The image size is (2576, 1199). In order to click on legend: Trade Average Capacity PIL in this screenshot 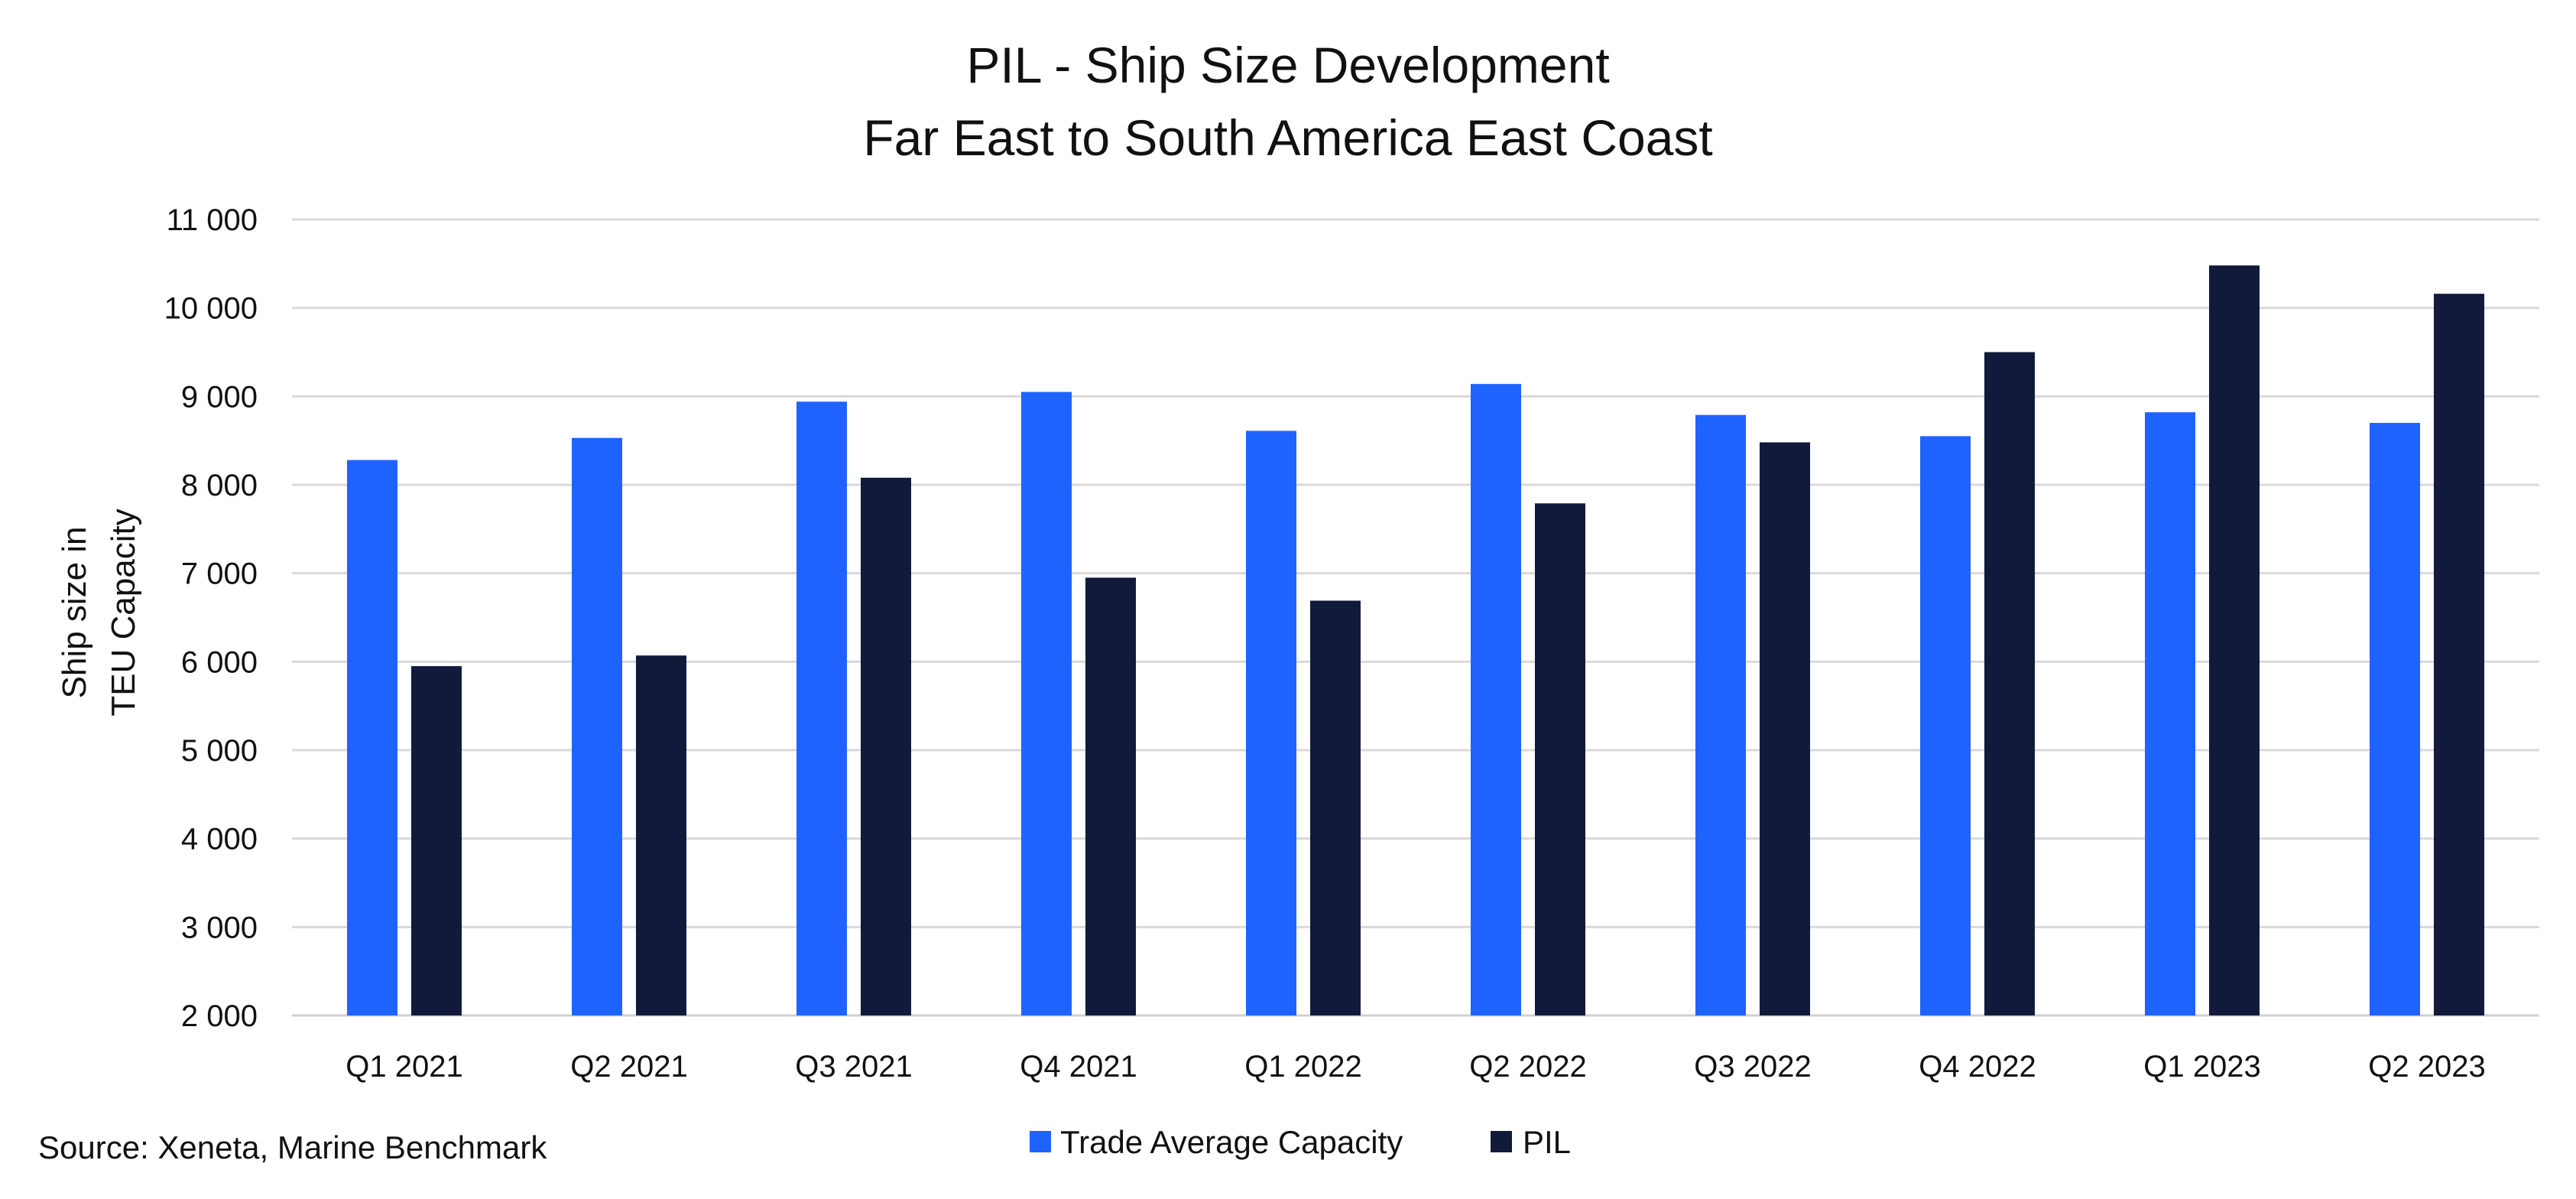, I will do `click(1300, 1142)`.